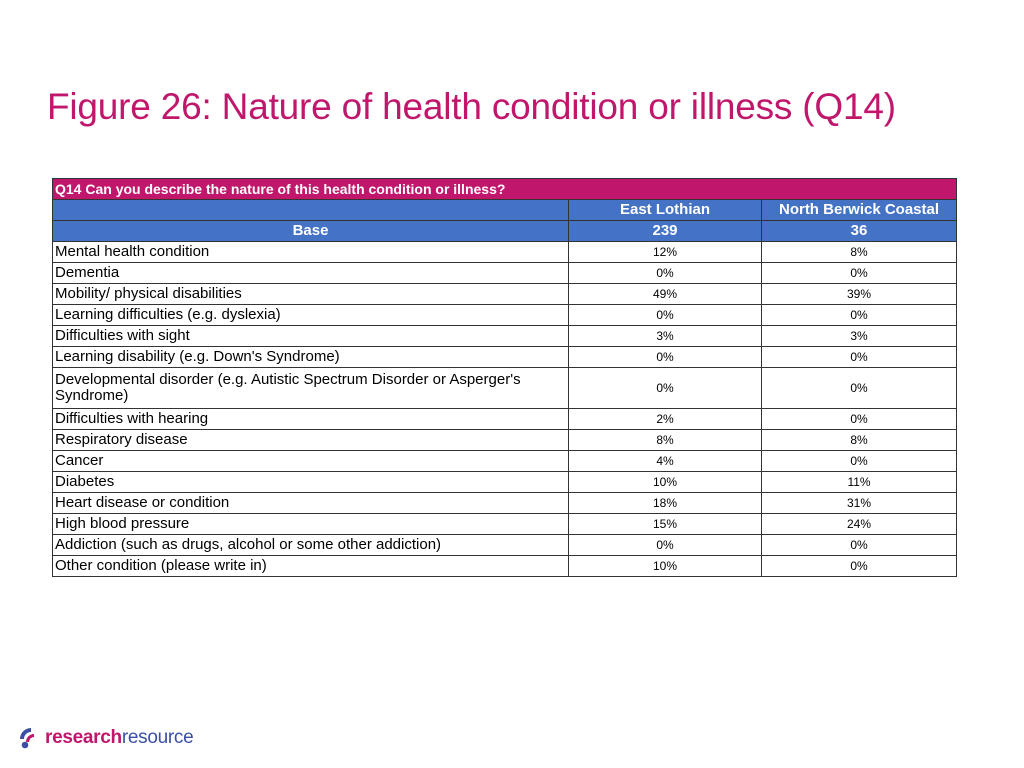  I want to click on value-east-lothian: 4%, so click(665, 461).